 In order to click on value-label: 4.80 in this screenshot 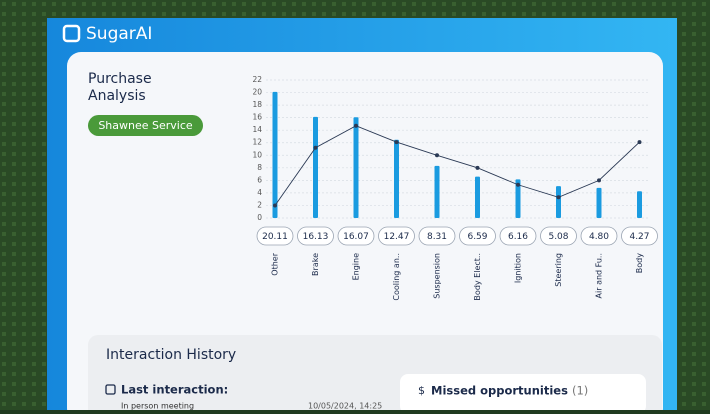, I will do `click(599, 237)`.